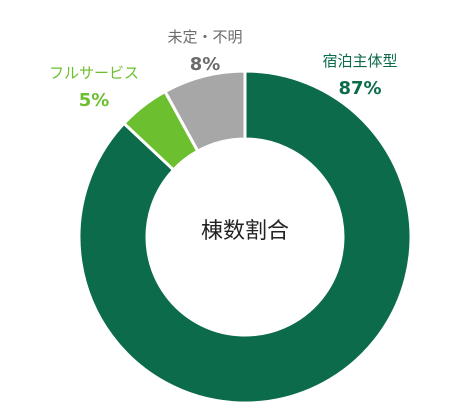 Image resolution: width=450 pixels, height=412 pixels. I want to click on center-label: 棟数割合, so click(245, 231).